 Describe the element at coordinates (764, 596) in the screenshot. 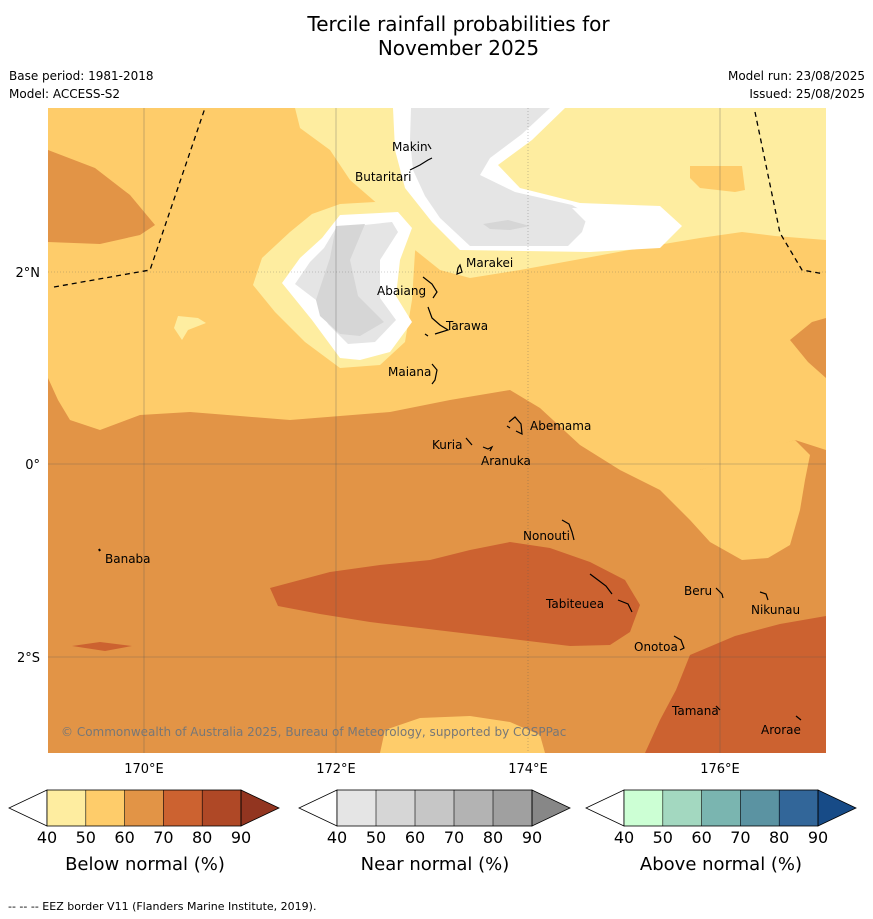

I see `atoll-nikunau` at that location.